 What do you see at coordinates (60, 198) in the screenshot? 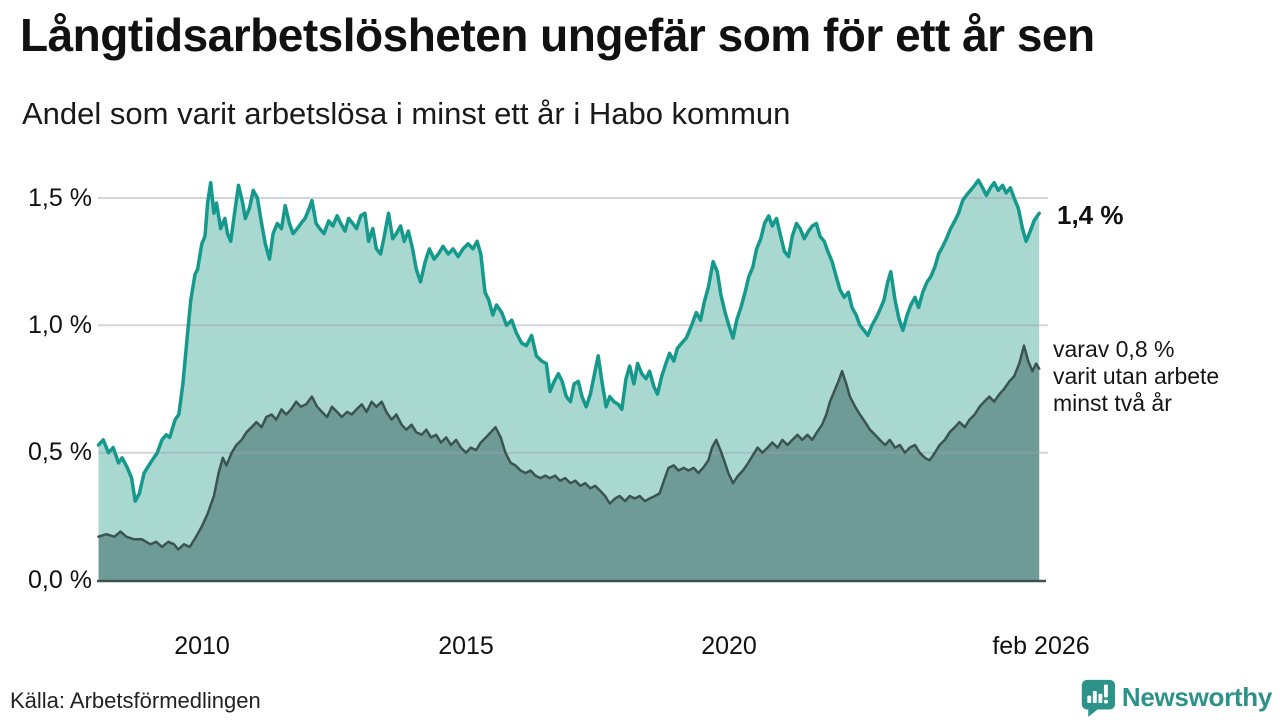
I see `y-axis-tick-label: 1,5 %` at bounding box center [60, 198].